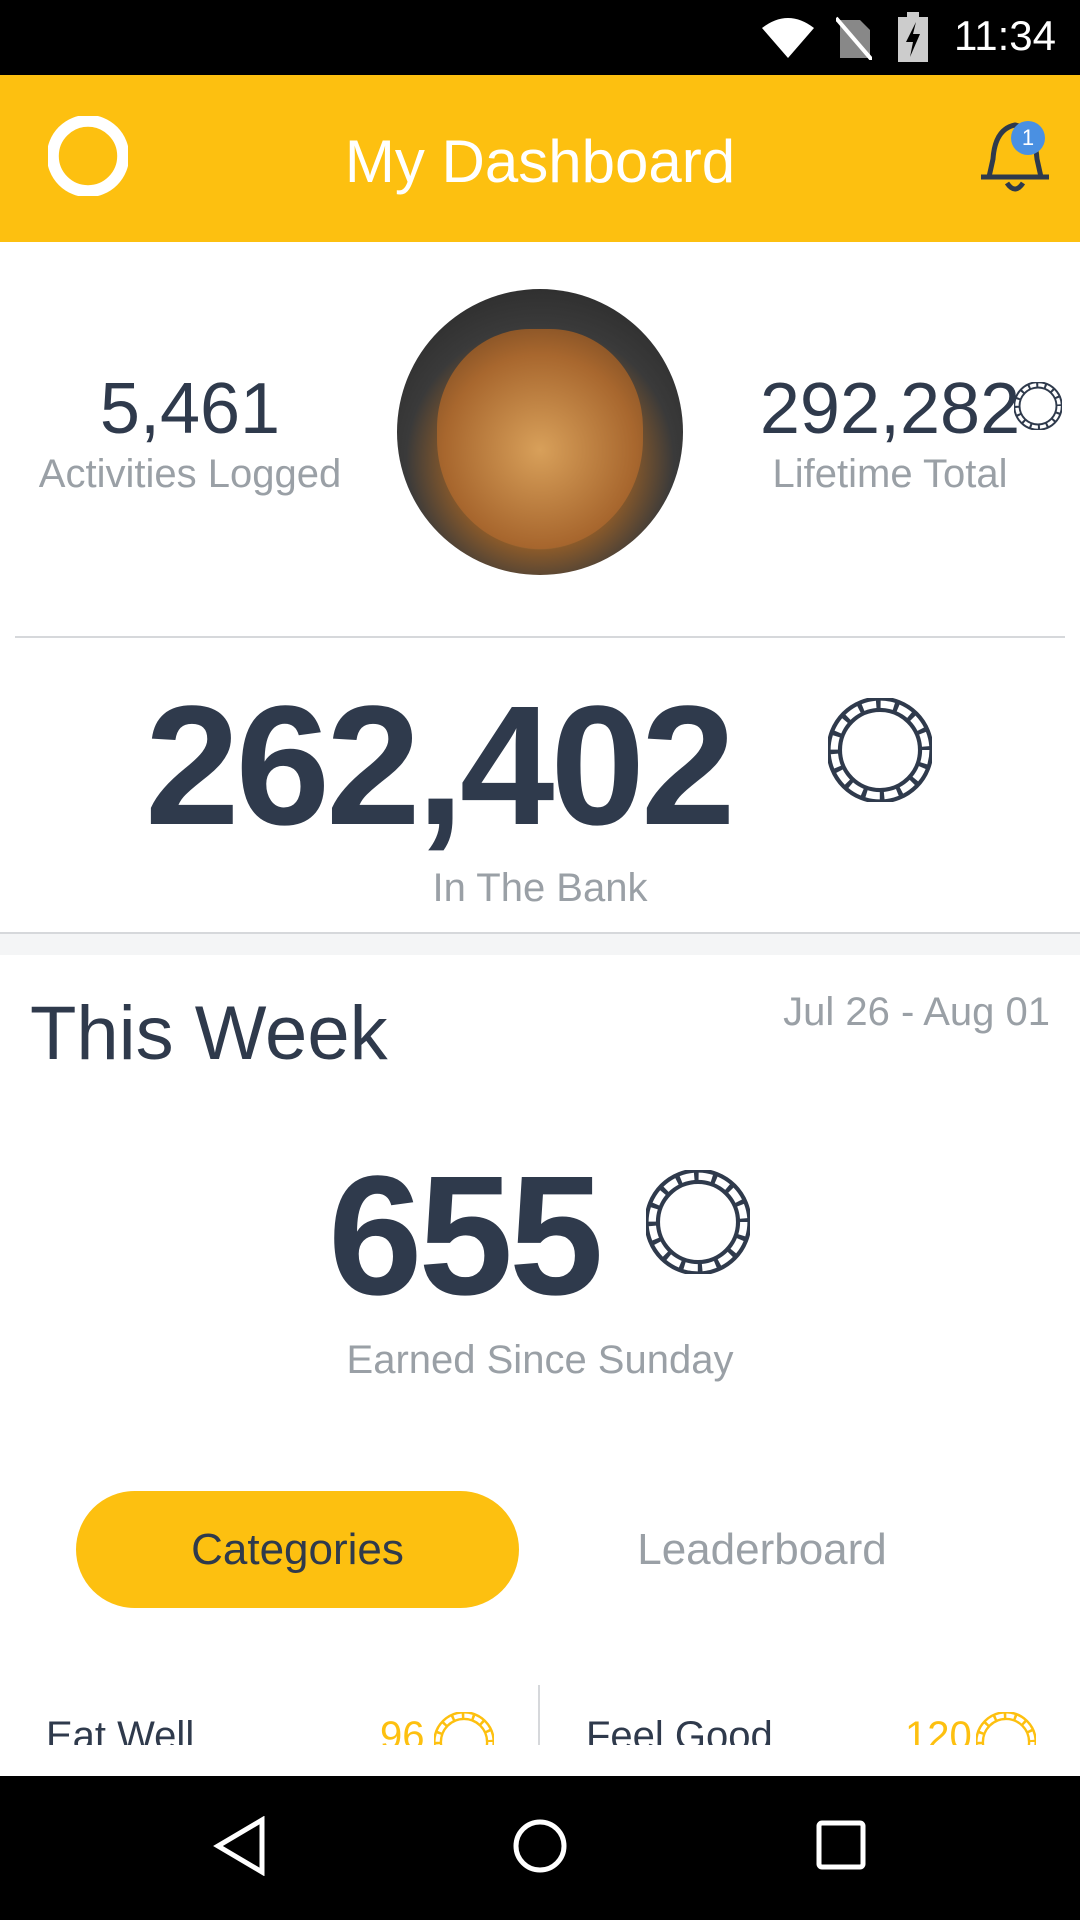 The width and height of the screenshot is (1080, 1920). What do you see at coordinates (854, 38) in the screenshot?
I see `no-sim-icon` at bounding box center [854, 38].